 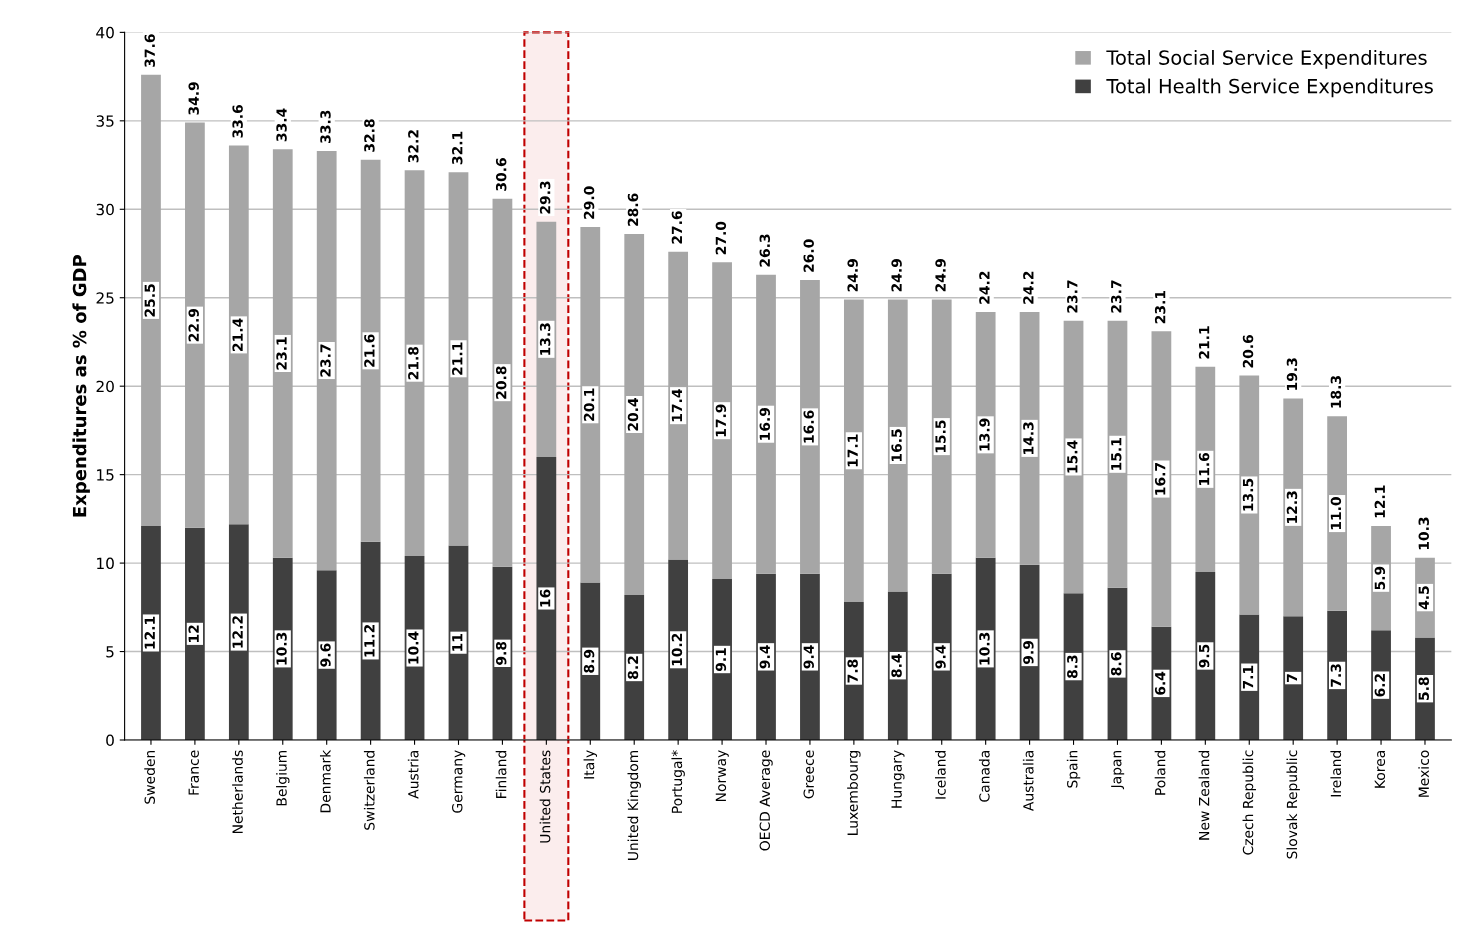 What do you see at coordinates (677, 649) in the screenshot?
I see `data-label: 10.2` at bounding box center [677, 649].